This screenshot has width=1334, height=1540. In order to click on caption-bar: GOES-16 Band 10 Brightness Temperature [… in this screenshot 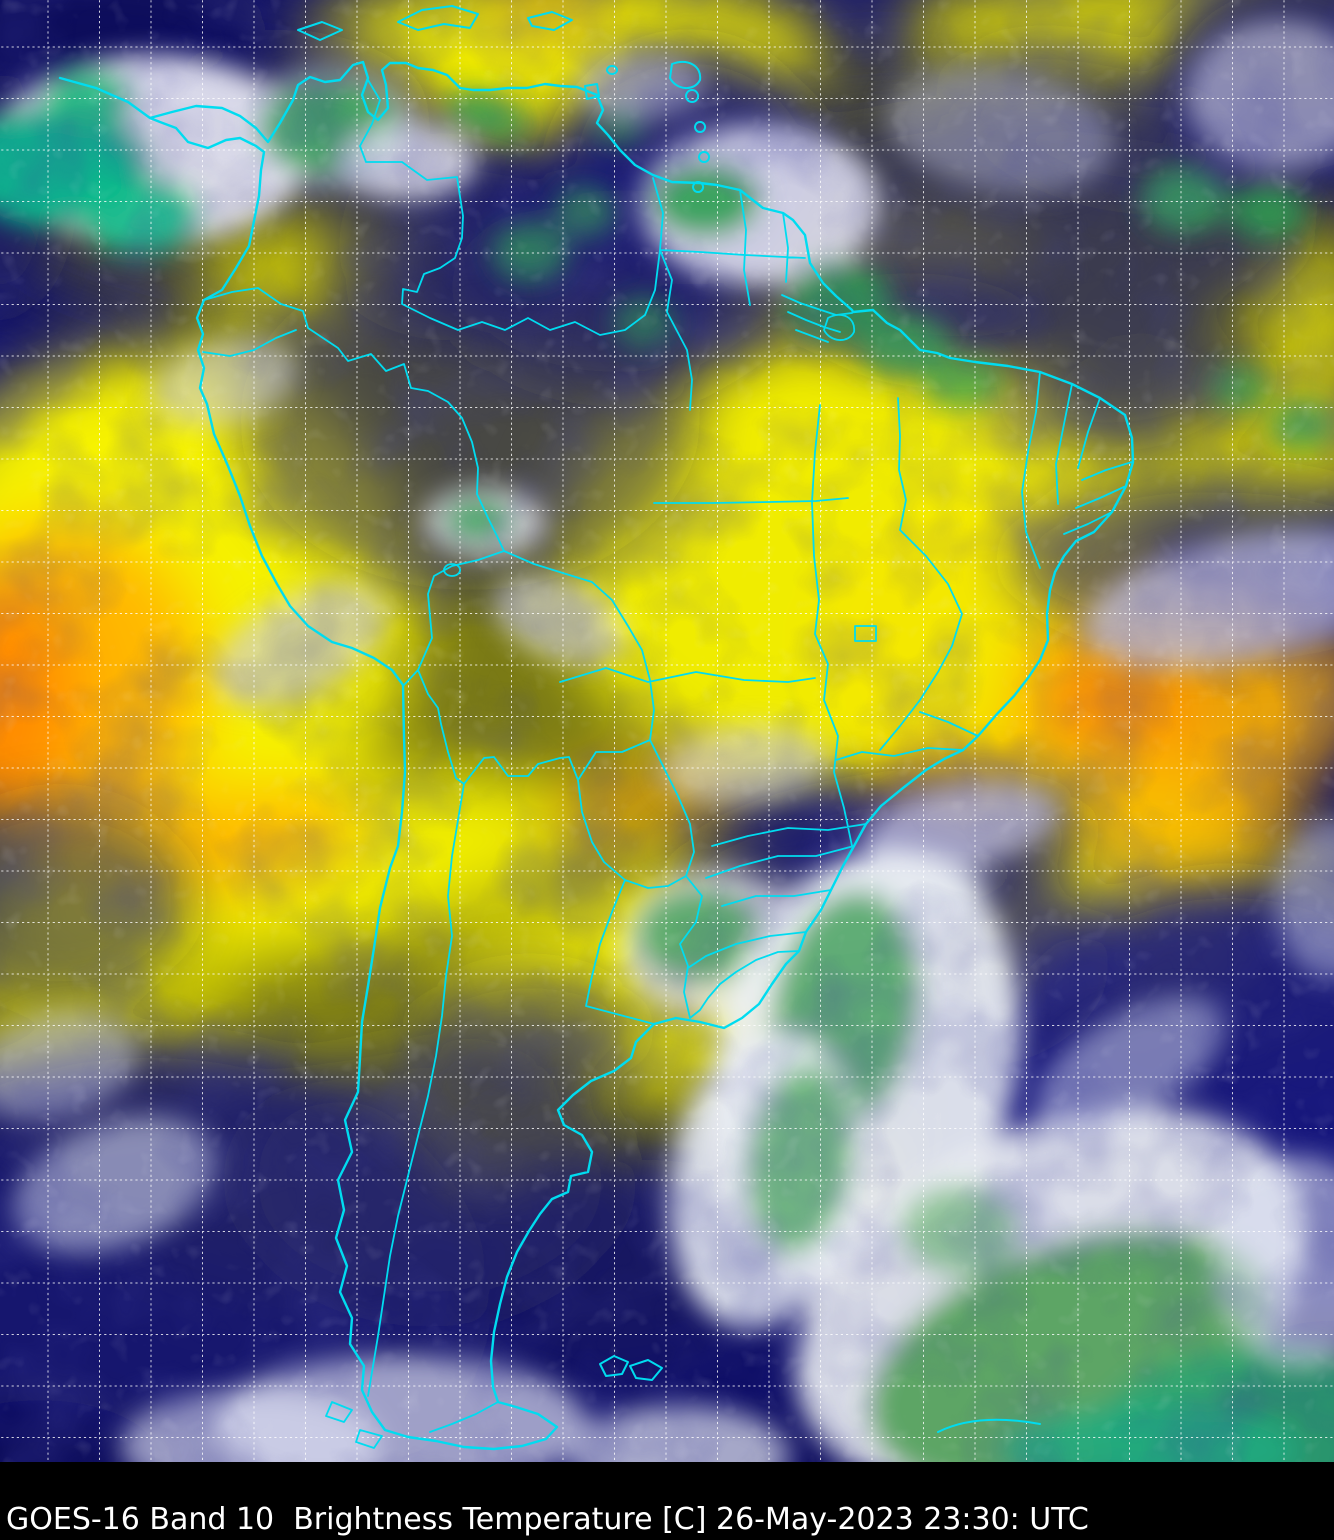, I will do `click(667, 1501)`.